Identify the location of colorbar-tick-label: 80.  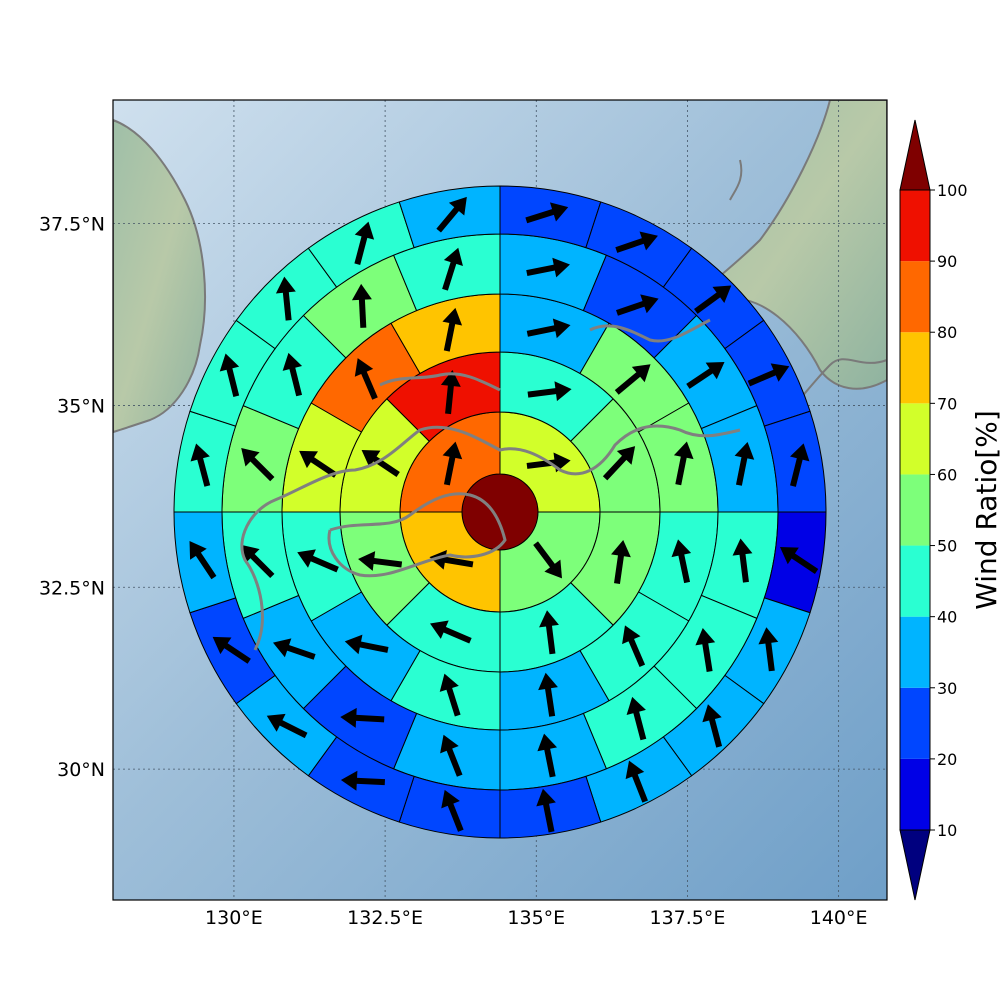
(947, 332).